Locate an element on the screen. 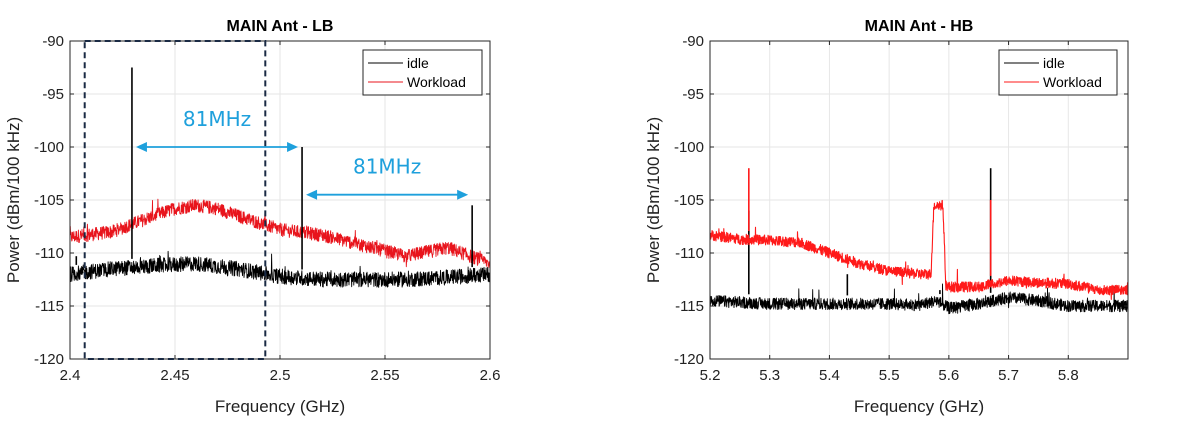  x-tick-label: 2.45 is located at coordinates (174, 375).